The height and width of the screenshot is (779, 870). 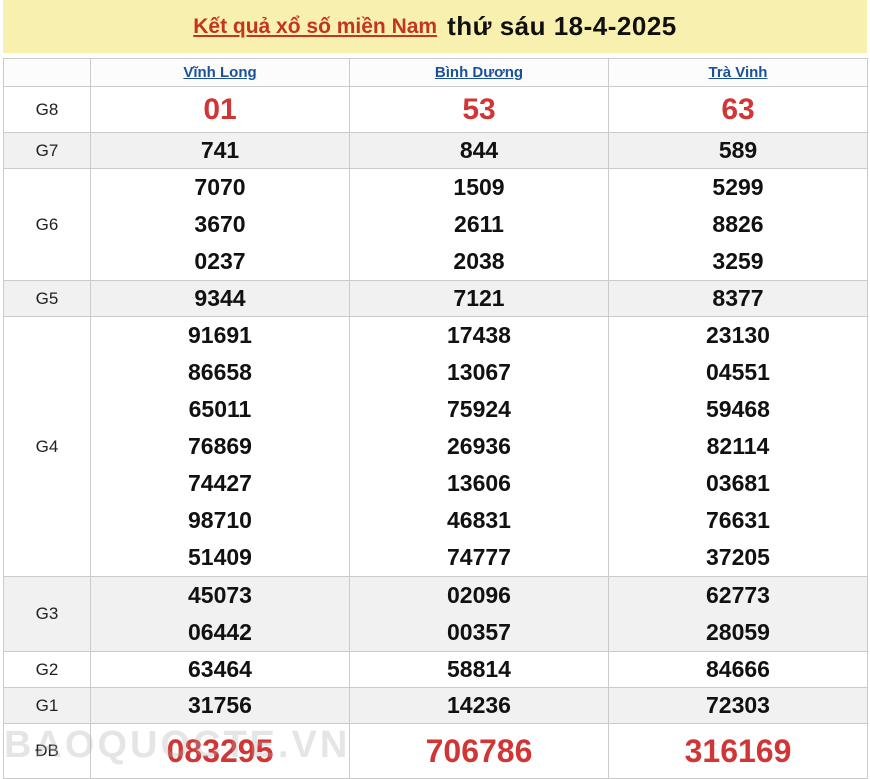 I want to click on title-date: thứ sáu 18-4-2025, so click(x=562, y=26).